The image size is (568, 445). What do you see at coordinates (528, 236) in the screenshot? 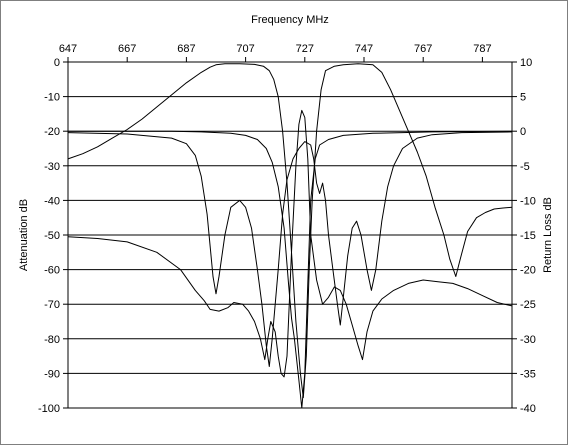
I see `right-axis-tick-label: -15` at bounding box center [528, 236].